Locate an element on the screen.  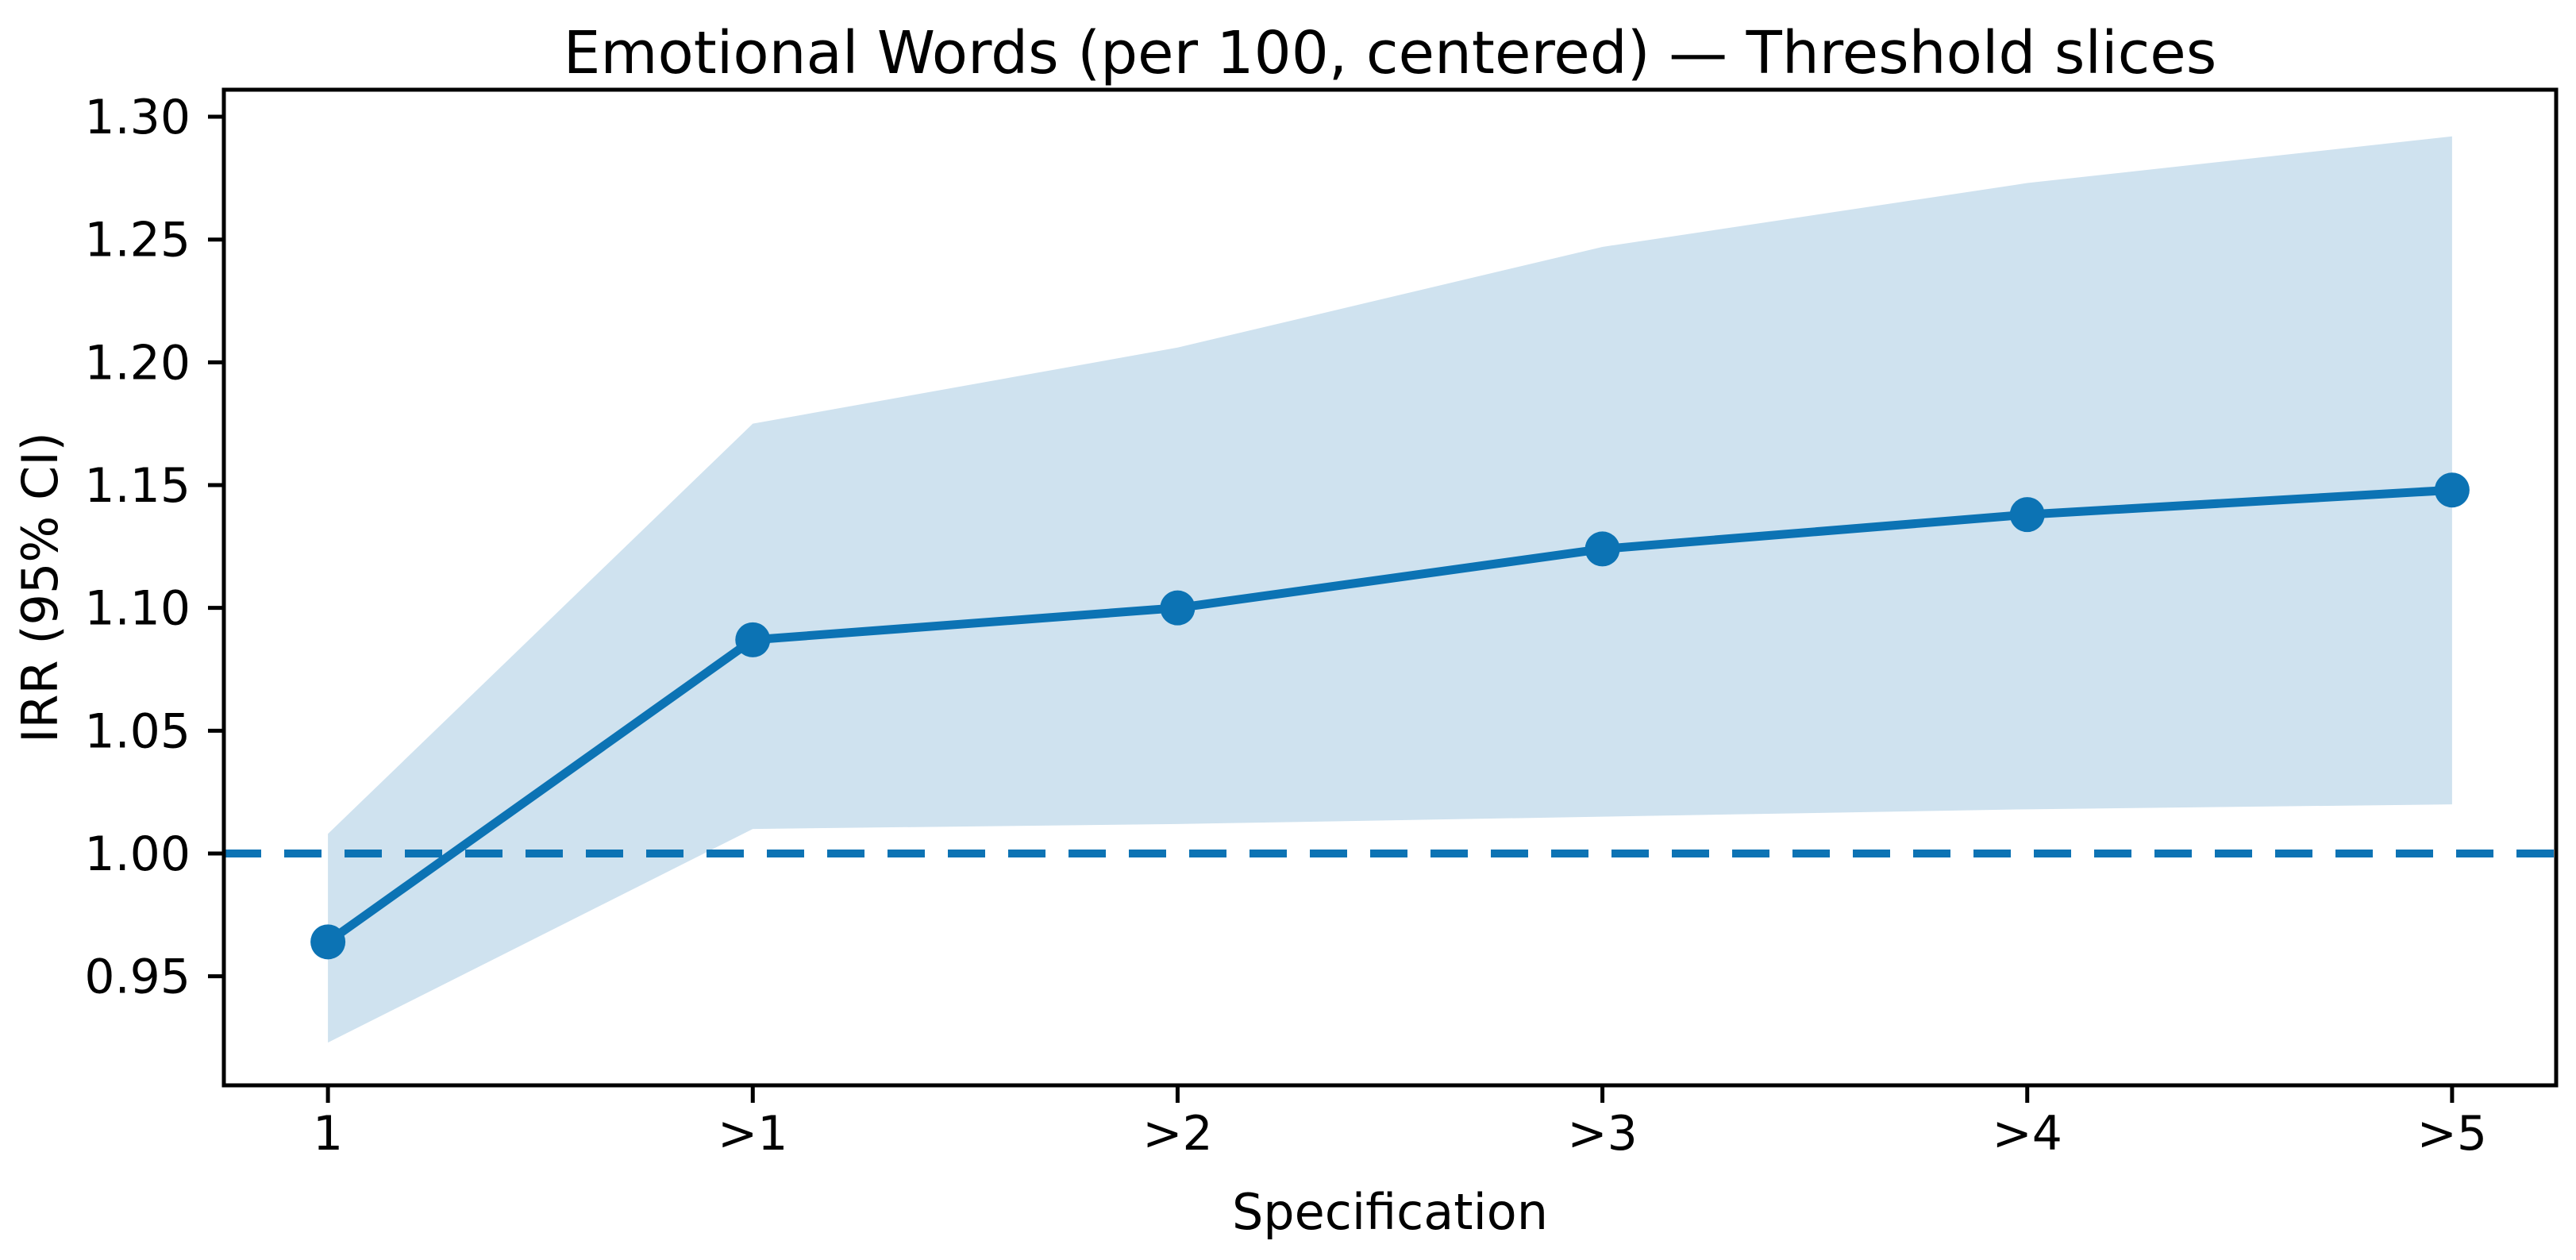
y-tick-label: 1.10 is located at coordinates (137, 609).